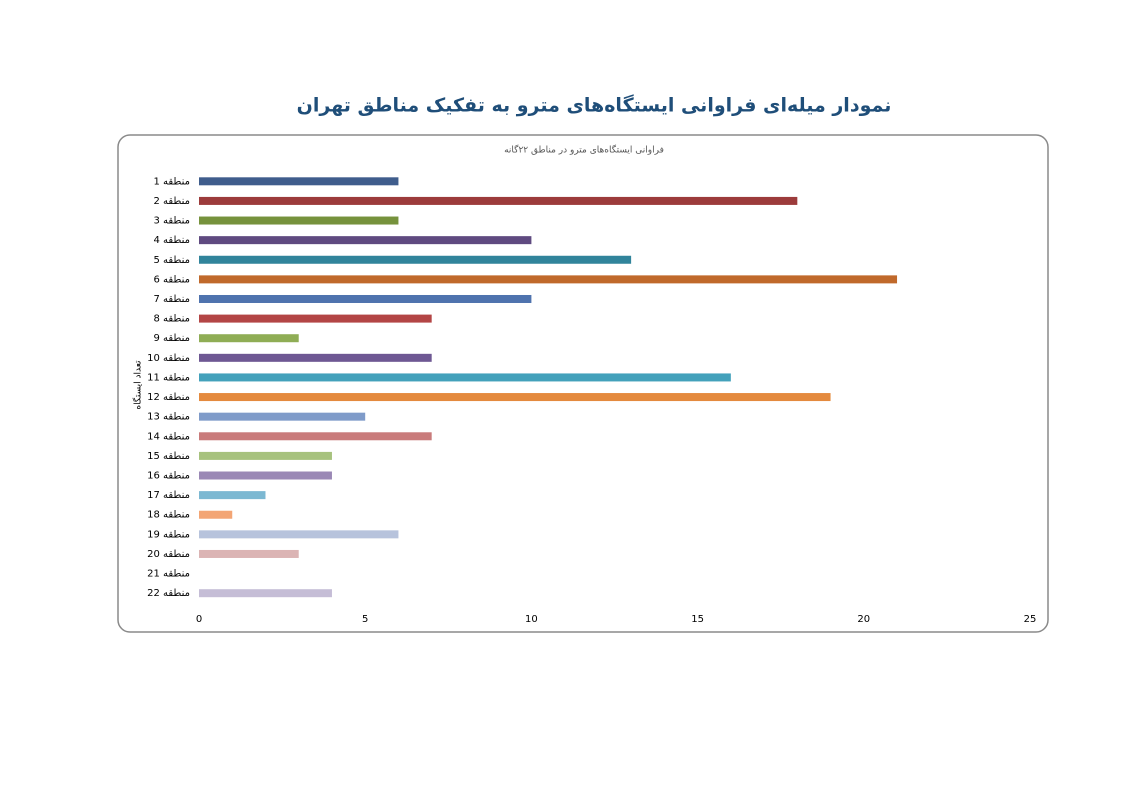 Image resolution: width=1122 pixels, height=794 pixels. Describe the element at coordinates (171, 319) in the screenshot. I see `y-tick-label: منطقه 8` at that location.